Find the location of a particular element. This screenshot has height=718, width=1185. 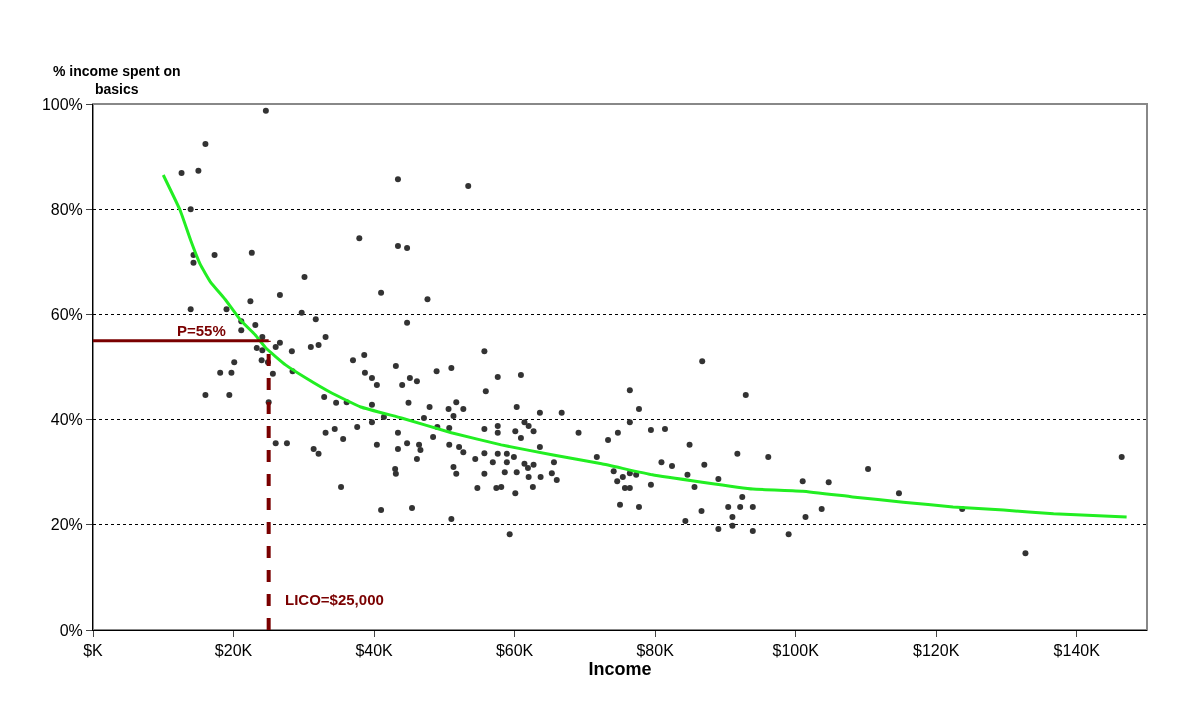

y-tick-label: 60% is located at coordinates (66, 314).